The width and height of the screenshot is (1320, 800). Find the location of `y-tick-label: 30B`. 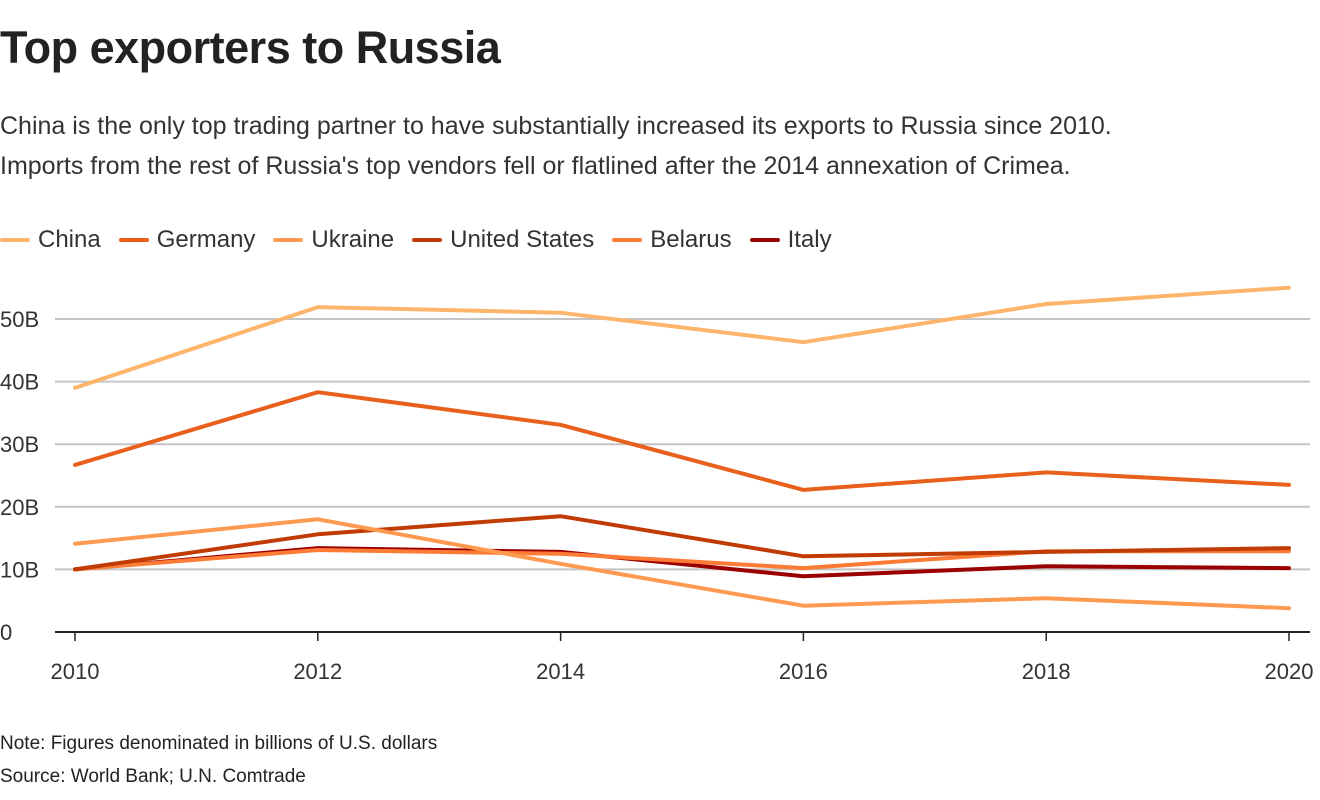

y-tick-label: 30B is located at coordinates (19, 444).